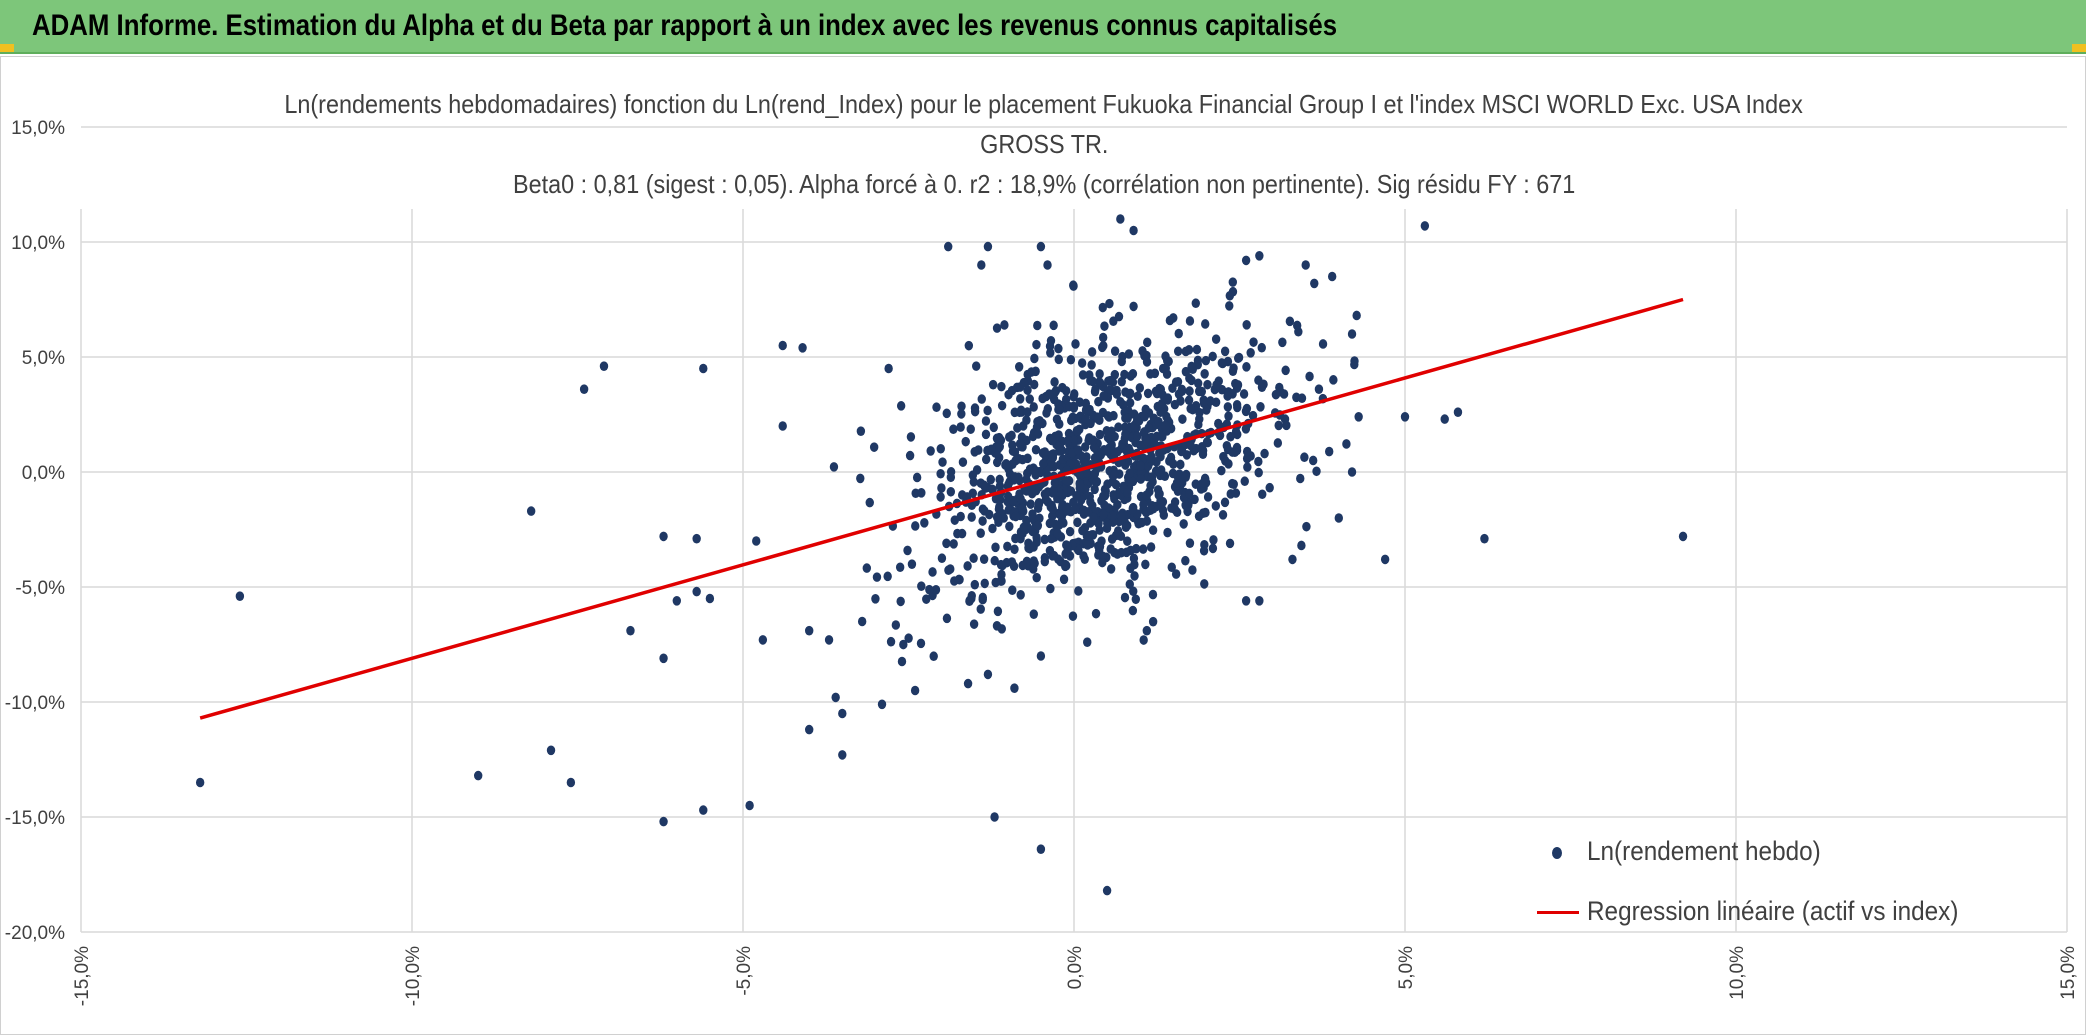 The image size is (2086, 1035). Describe the element at coordinates (1075, 967) in the screenshot. I see `x-tick-label: 0,0%` at that location.